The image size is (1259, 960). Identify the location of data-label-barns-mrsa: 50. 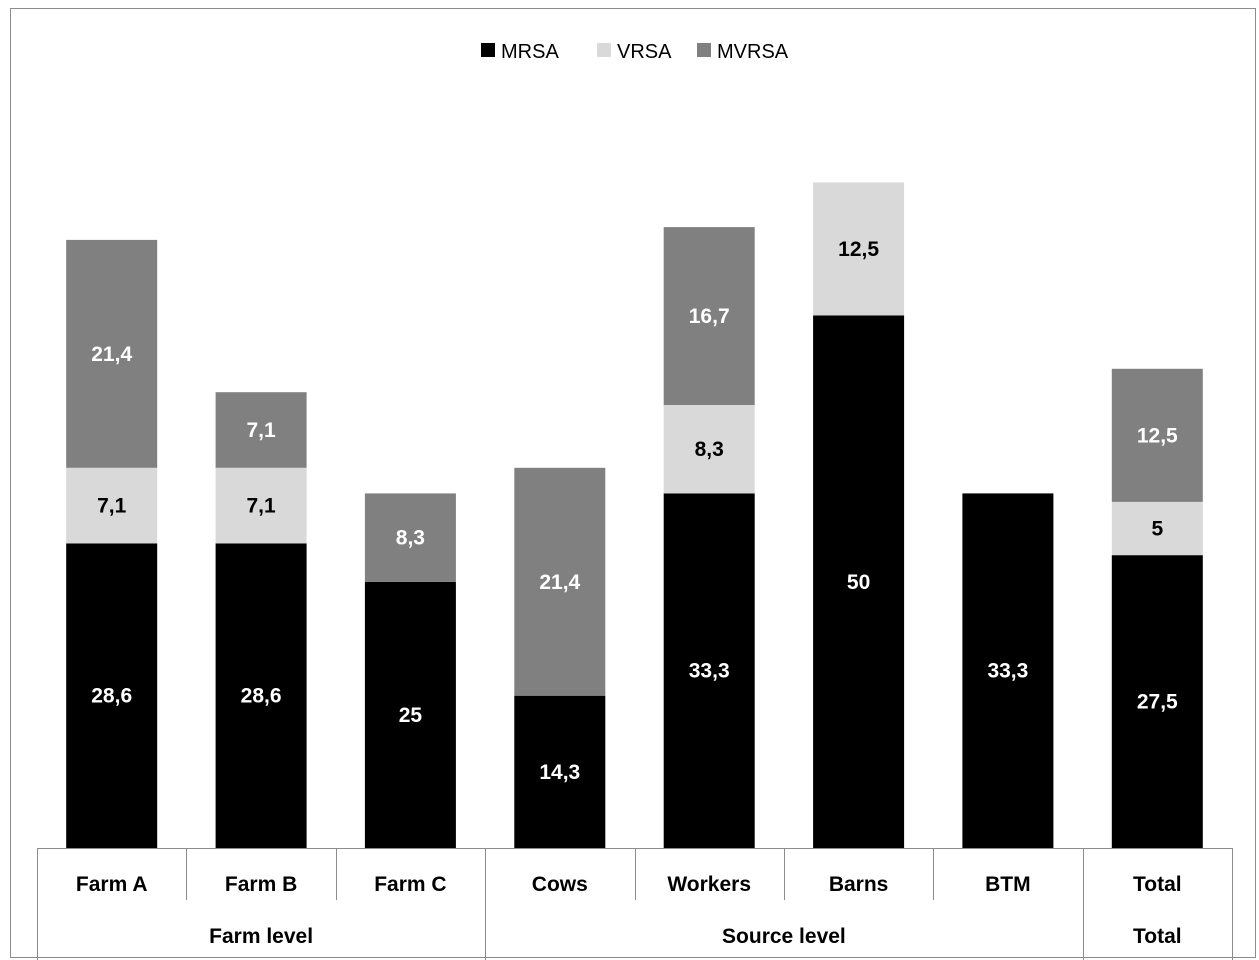
(858, 582).